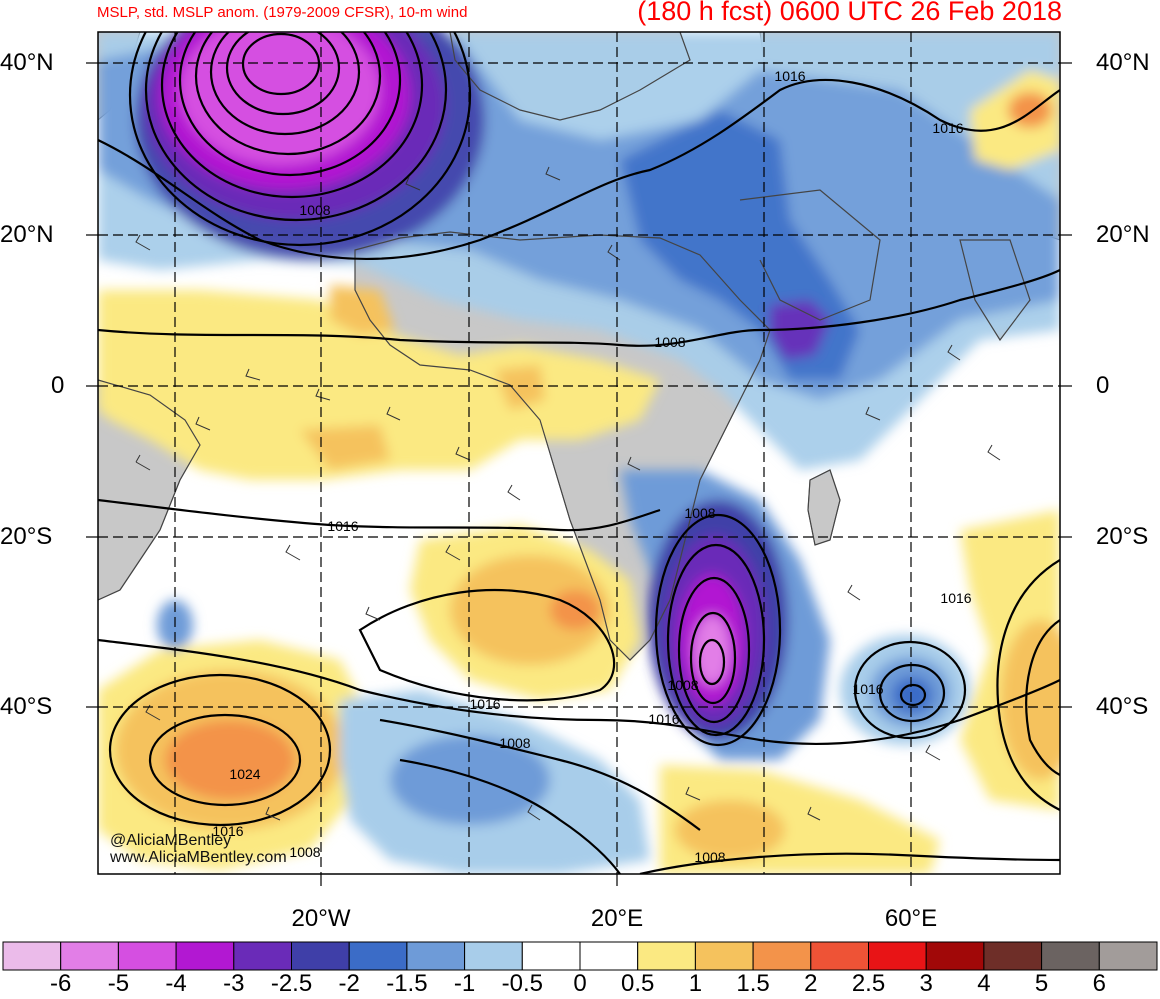 Image resolution: width=1160 pixels, height=999 pixels. What do you see at coordinates (579, 308) in the screenshot?
I see `isobar-1008-tropical` at bounding box center [579, 308].